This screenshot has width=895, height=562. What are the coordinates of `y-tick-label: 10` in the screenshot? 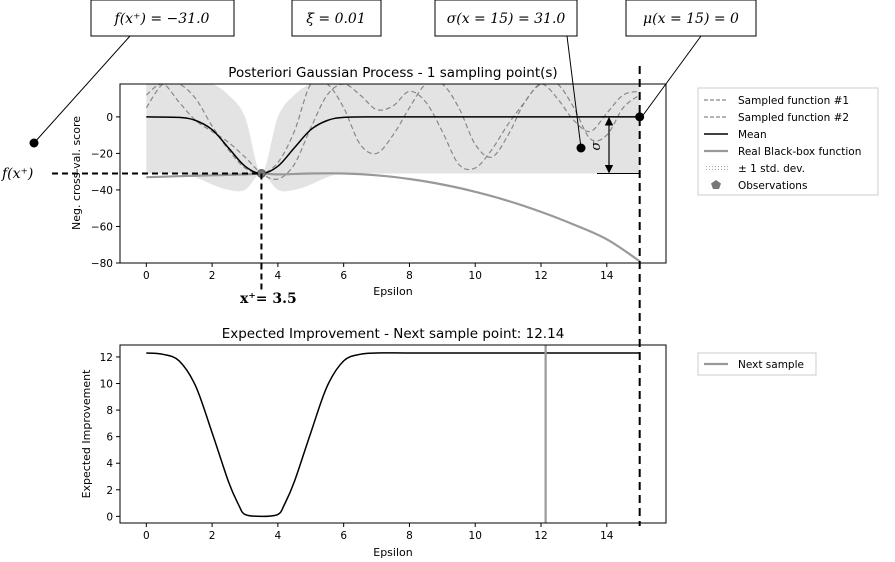 It's located at (106, 385).